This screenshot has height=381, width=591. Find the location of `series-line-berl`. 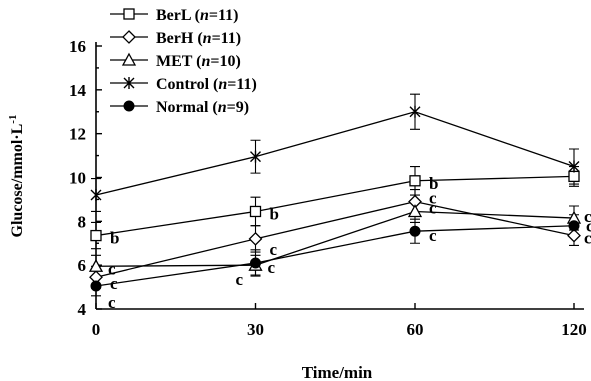

series-line-berl is located at coordinates (335, 206).